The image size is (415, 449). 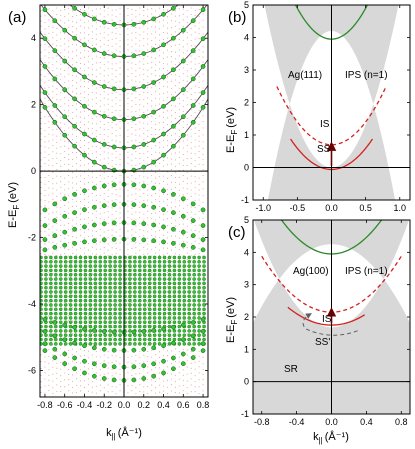 What do you see at coordinates (305, 75) in the screenshot?
I see `panel-b-material-label: Ag(111)` at bounding box center [305, 75].